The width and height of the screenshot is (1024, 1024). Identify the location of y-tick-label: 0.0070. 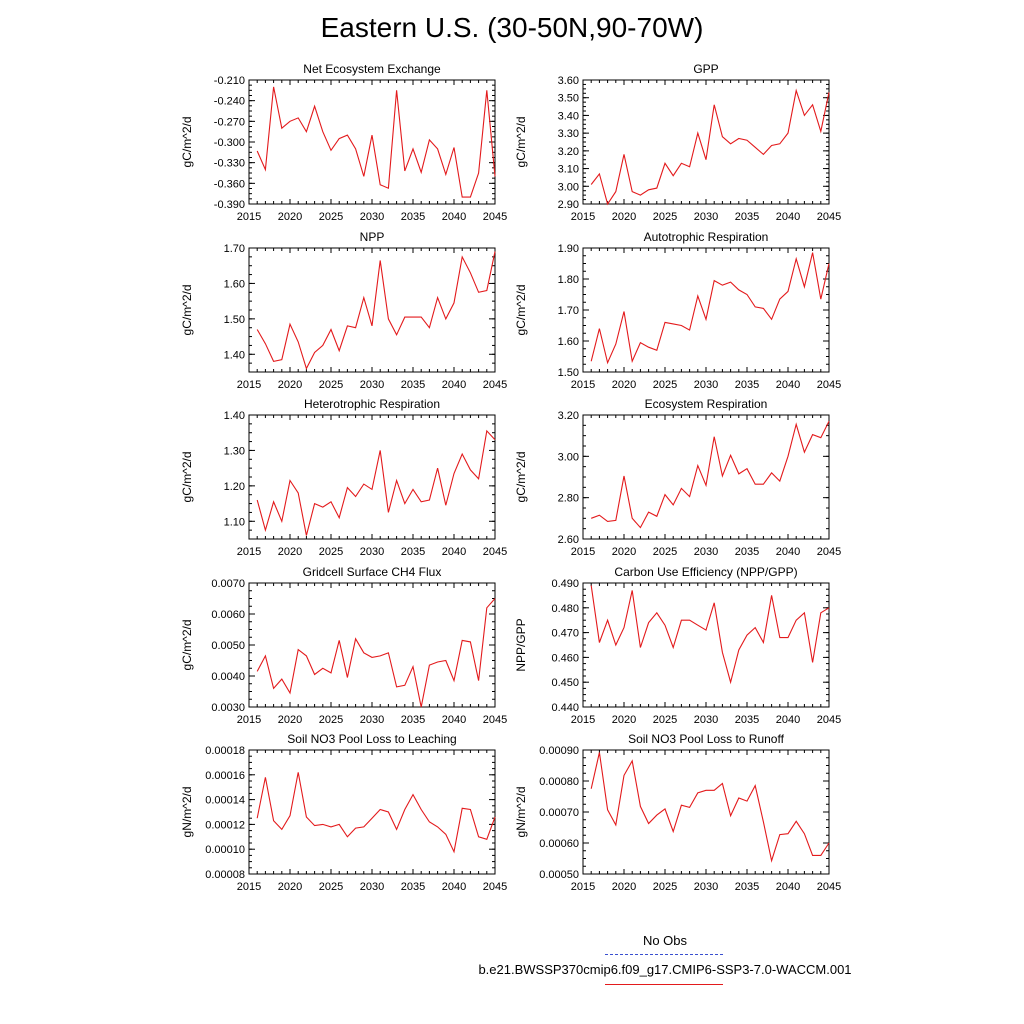
(228, 584).